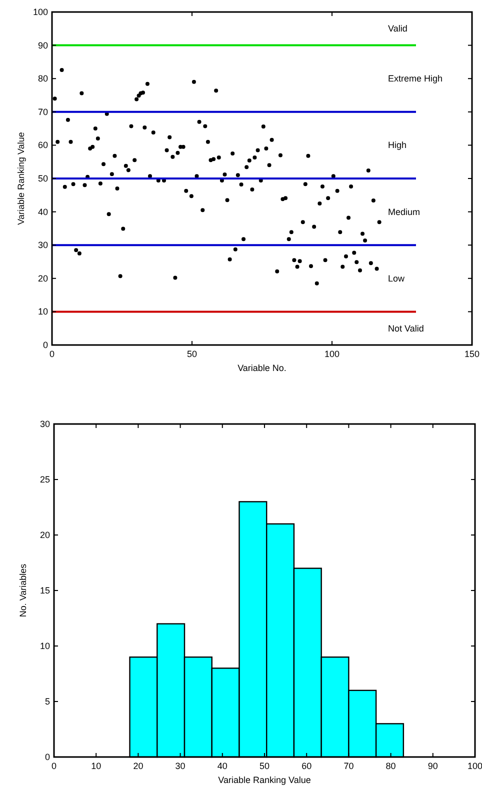 The height and width of the screenshot is (790, 482). I want to click on y-tick-label: 60, so click(43, 145).